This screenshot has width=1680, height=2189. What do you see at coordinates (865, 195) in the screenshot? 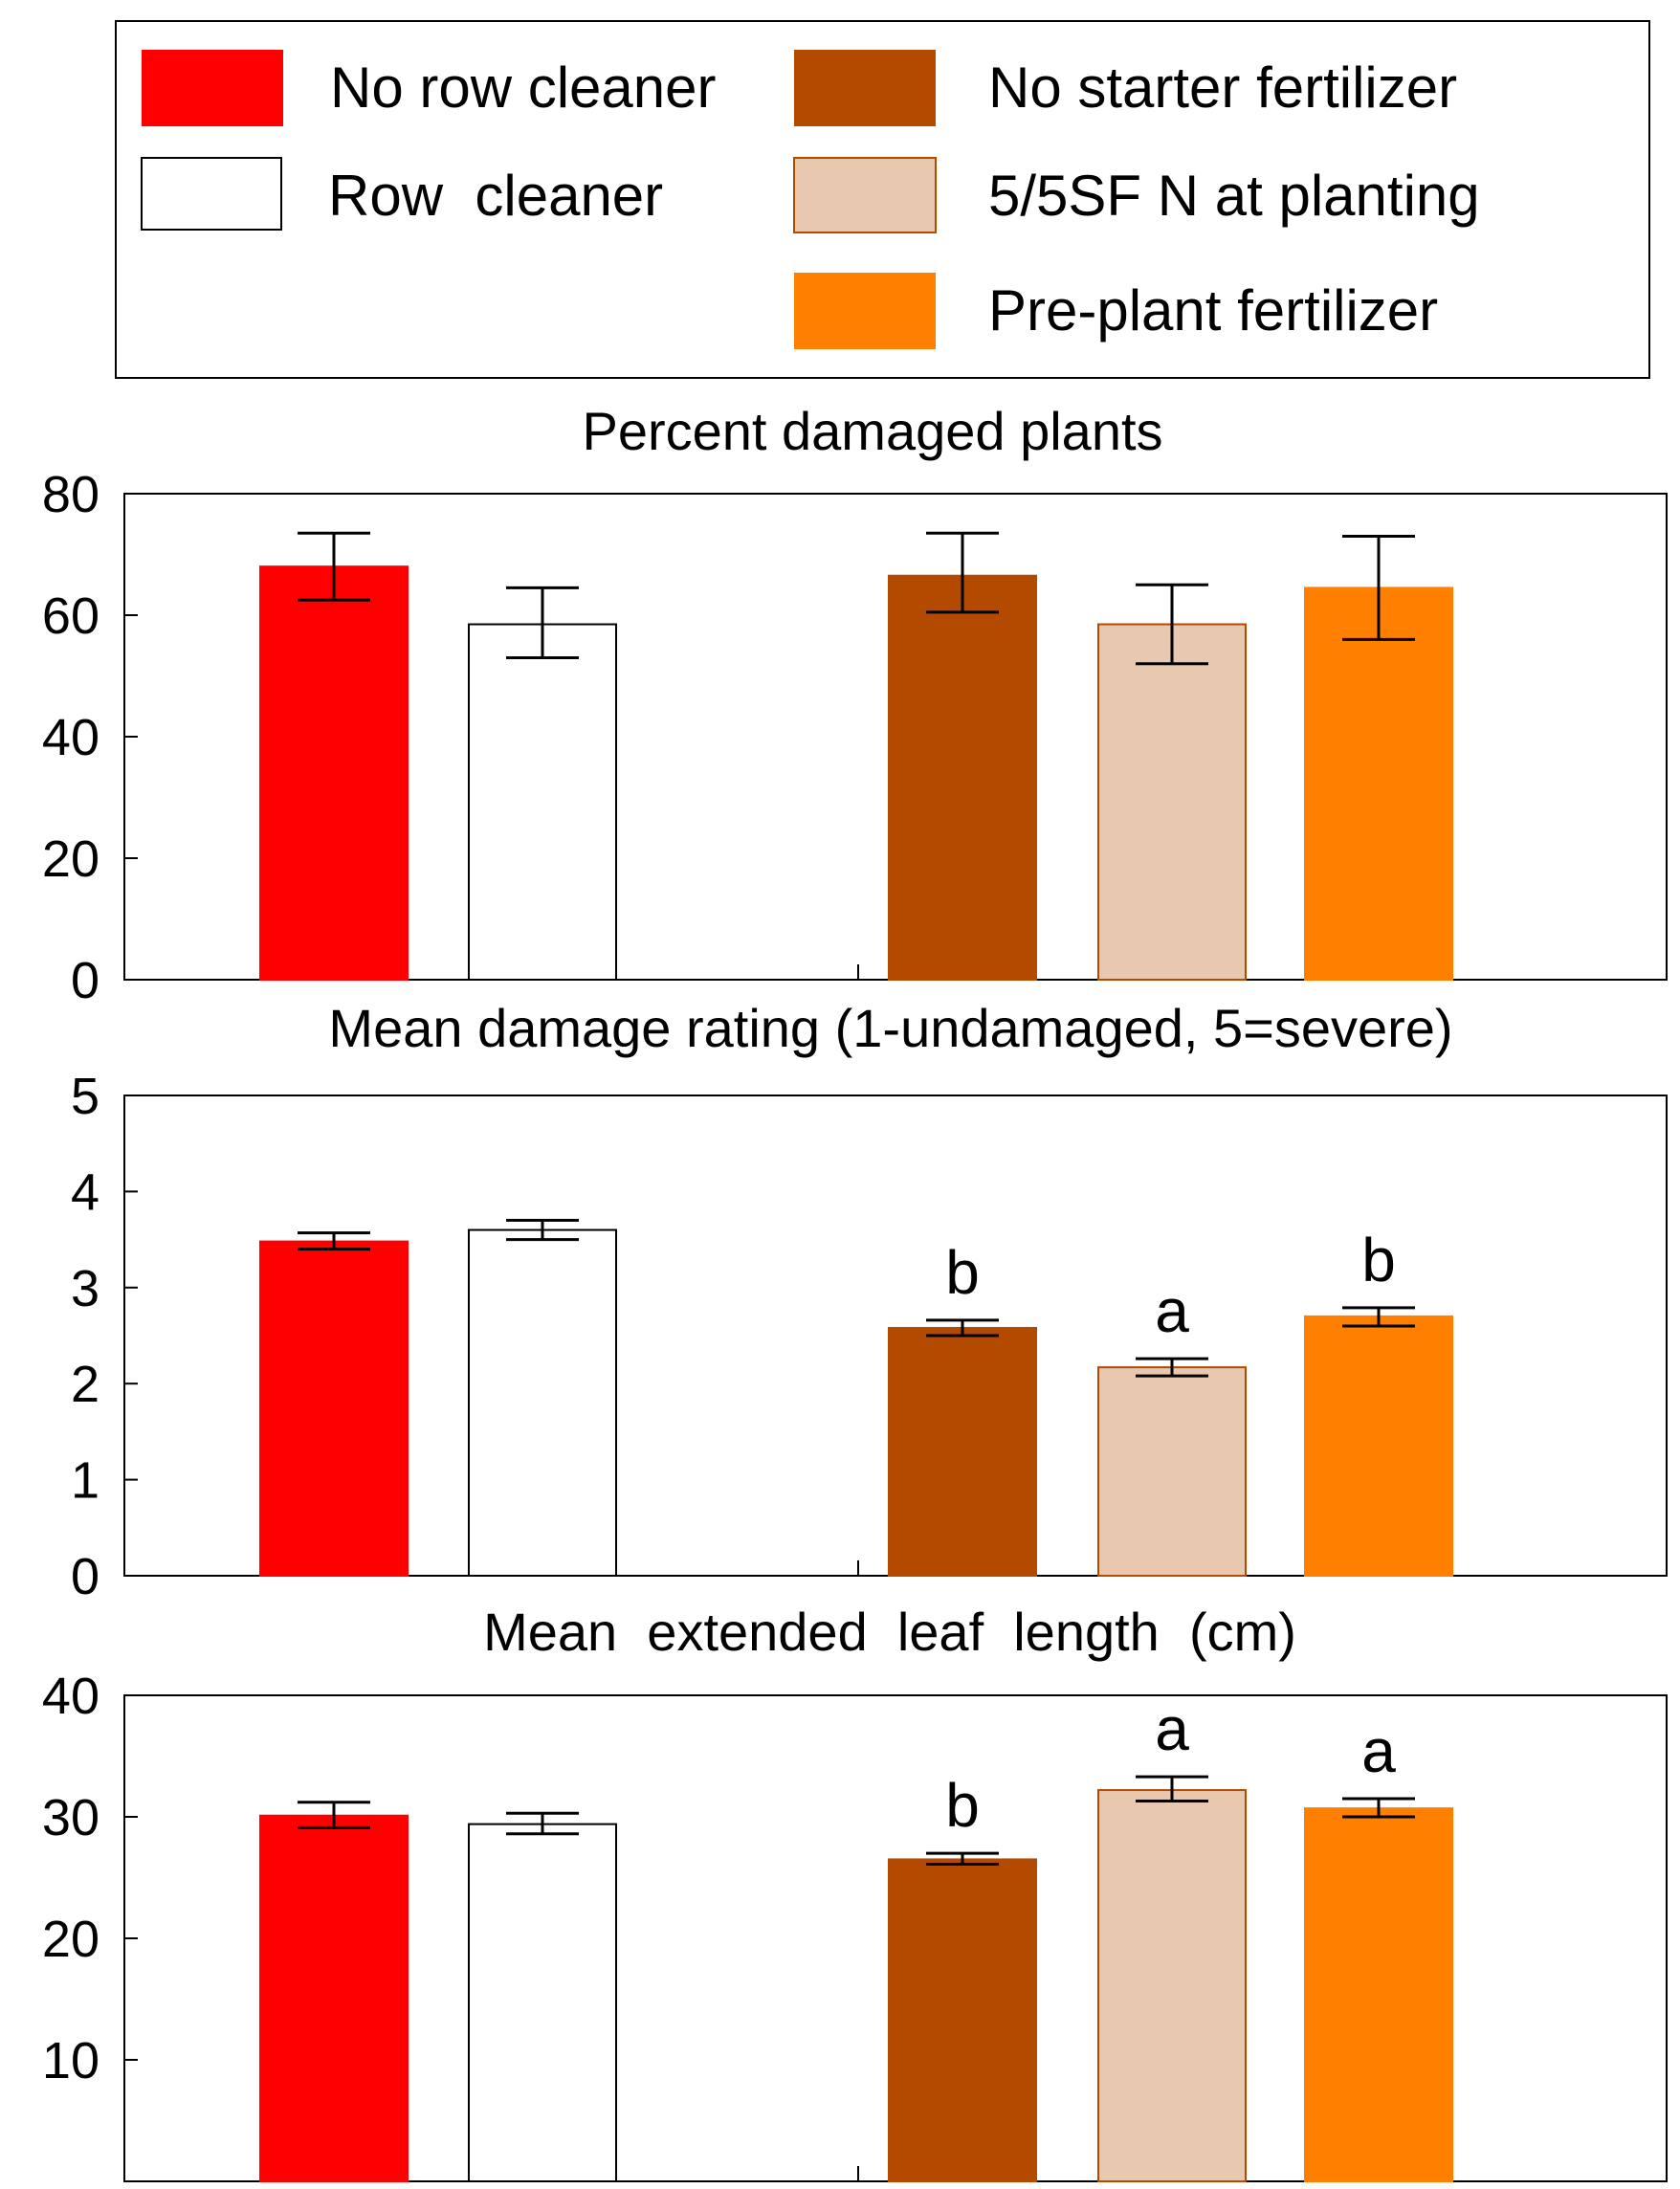
I see `legend-swatch-sf-planting` at bounding box center [865, 195].